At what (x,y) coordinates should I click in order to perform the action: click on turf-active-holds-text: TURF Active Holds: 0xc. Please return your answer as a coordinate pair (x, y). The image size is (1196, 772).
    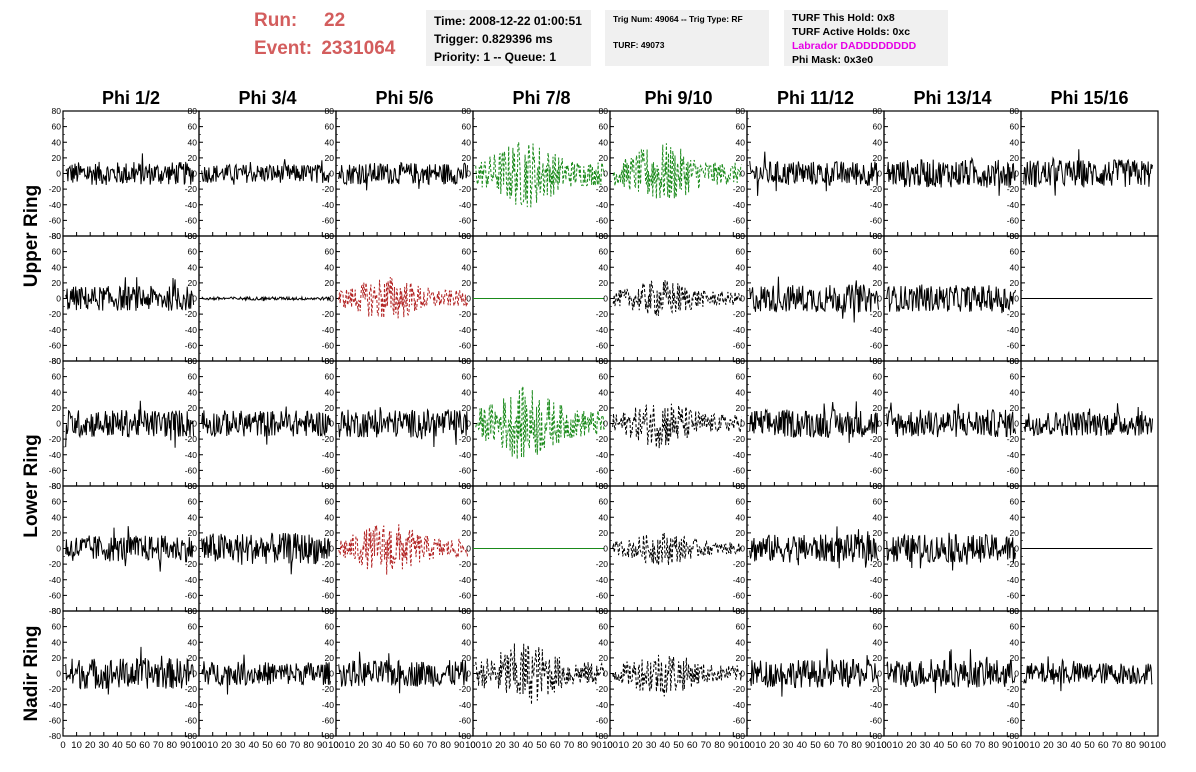
    Looking at the image, I should click on (851, 32).